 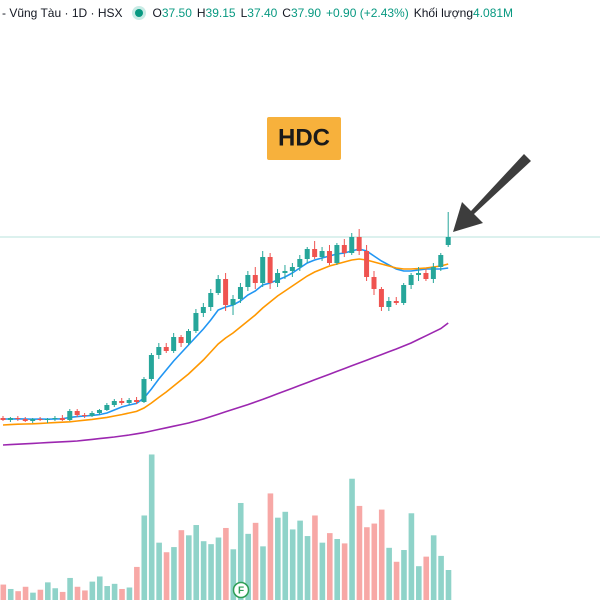 I want to click on annotation-box, so click(x=304, y=138).